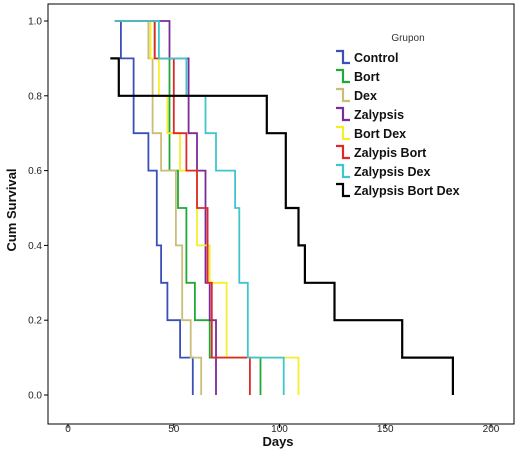  Describe the element at coordinates (491, 429) in the screenshot. I see `x-tick-label: 200` at that location.